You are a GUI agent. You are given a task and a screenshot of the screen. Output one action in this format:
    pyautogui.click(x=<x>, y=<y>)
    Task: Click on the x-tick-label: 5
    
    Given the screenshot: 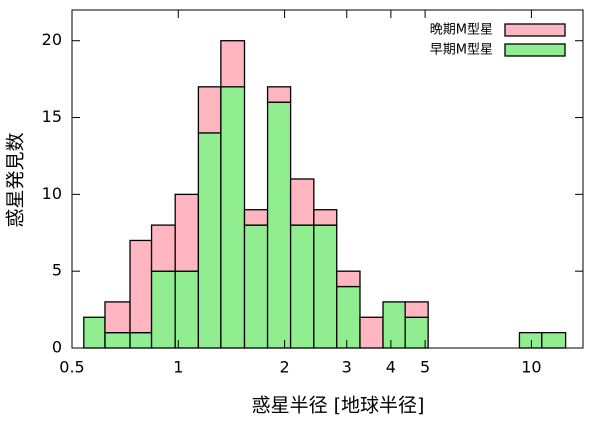 What is the action you would take?
    pyautogui.click(x=425, y=367)
    